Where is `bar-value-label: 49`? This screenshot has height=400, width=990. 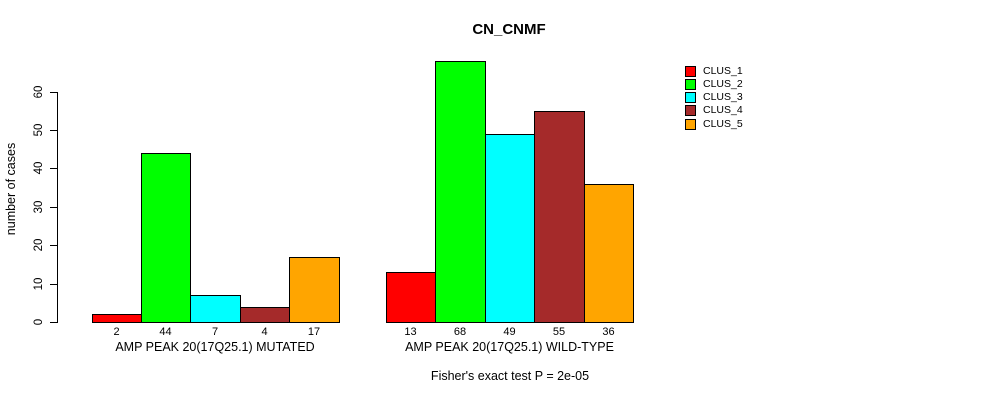 bar-value-label: 49 is located at coordinates (509, 332).